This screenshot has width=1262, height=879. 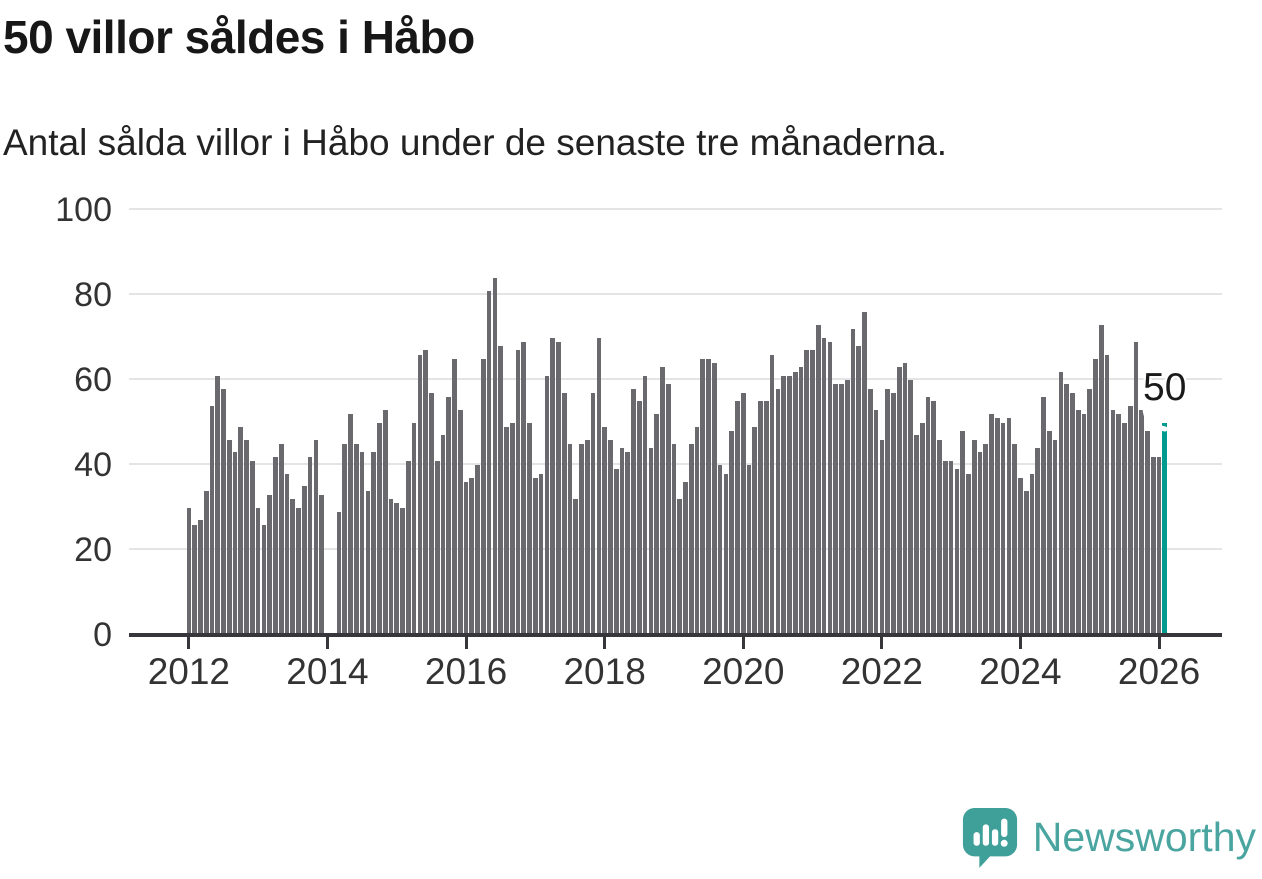 What do you see at coordinates (83, 210) in the screenshot?
I see `y-tick-label: 100` at bounding box center [83, 210].